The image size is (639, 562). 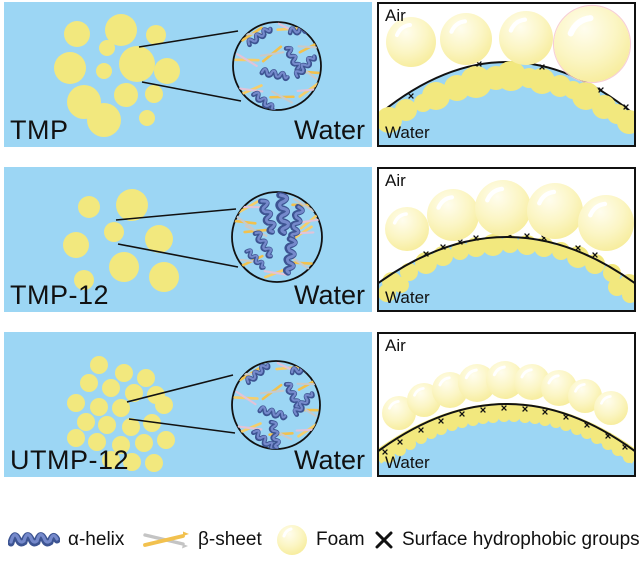 I want to click on bulk-foam-graphic-tmp, so click(x=188, y=75).